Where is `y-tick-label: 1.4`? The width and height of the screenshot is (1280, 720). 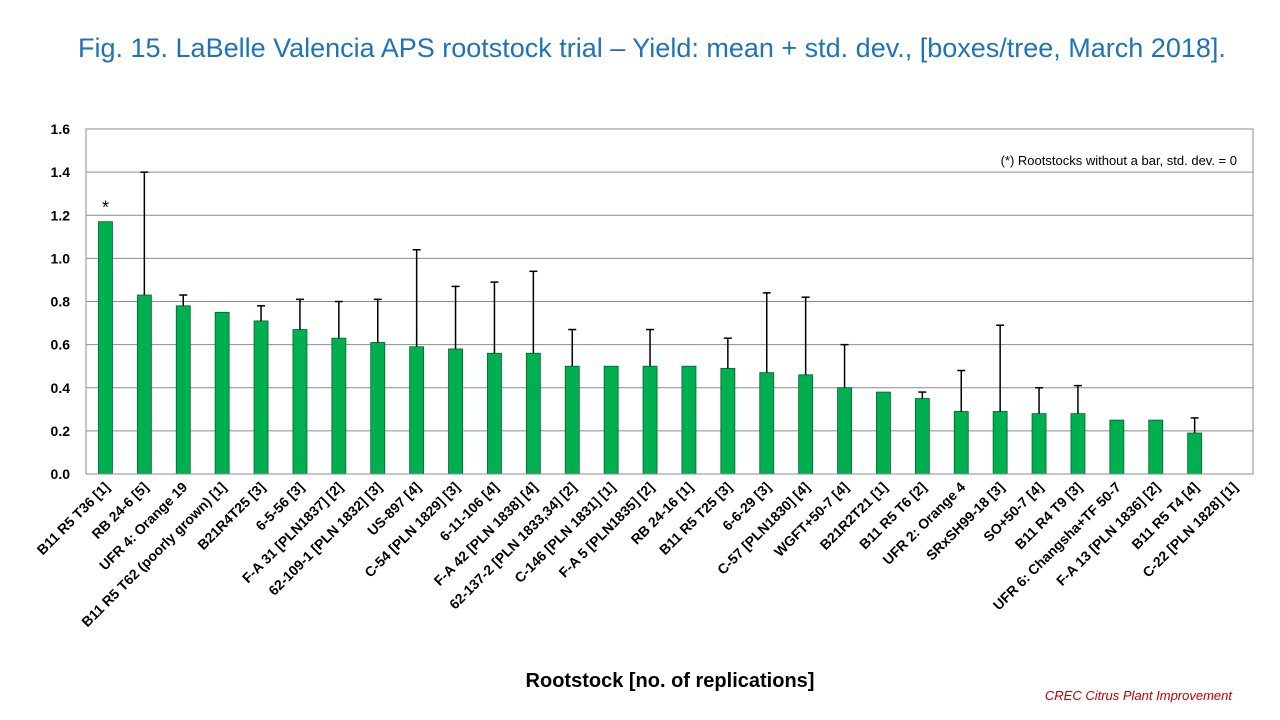 y-tick-label: 1.4 is located at coordinates (61, 172).